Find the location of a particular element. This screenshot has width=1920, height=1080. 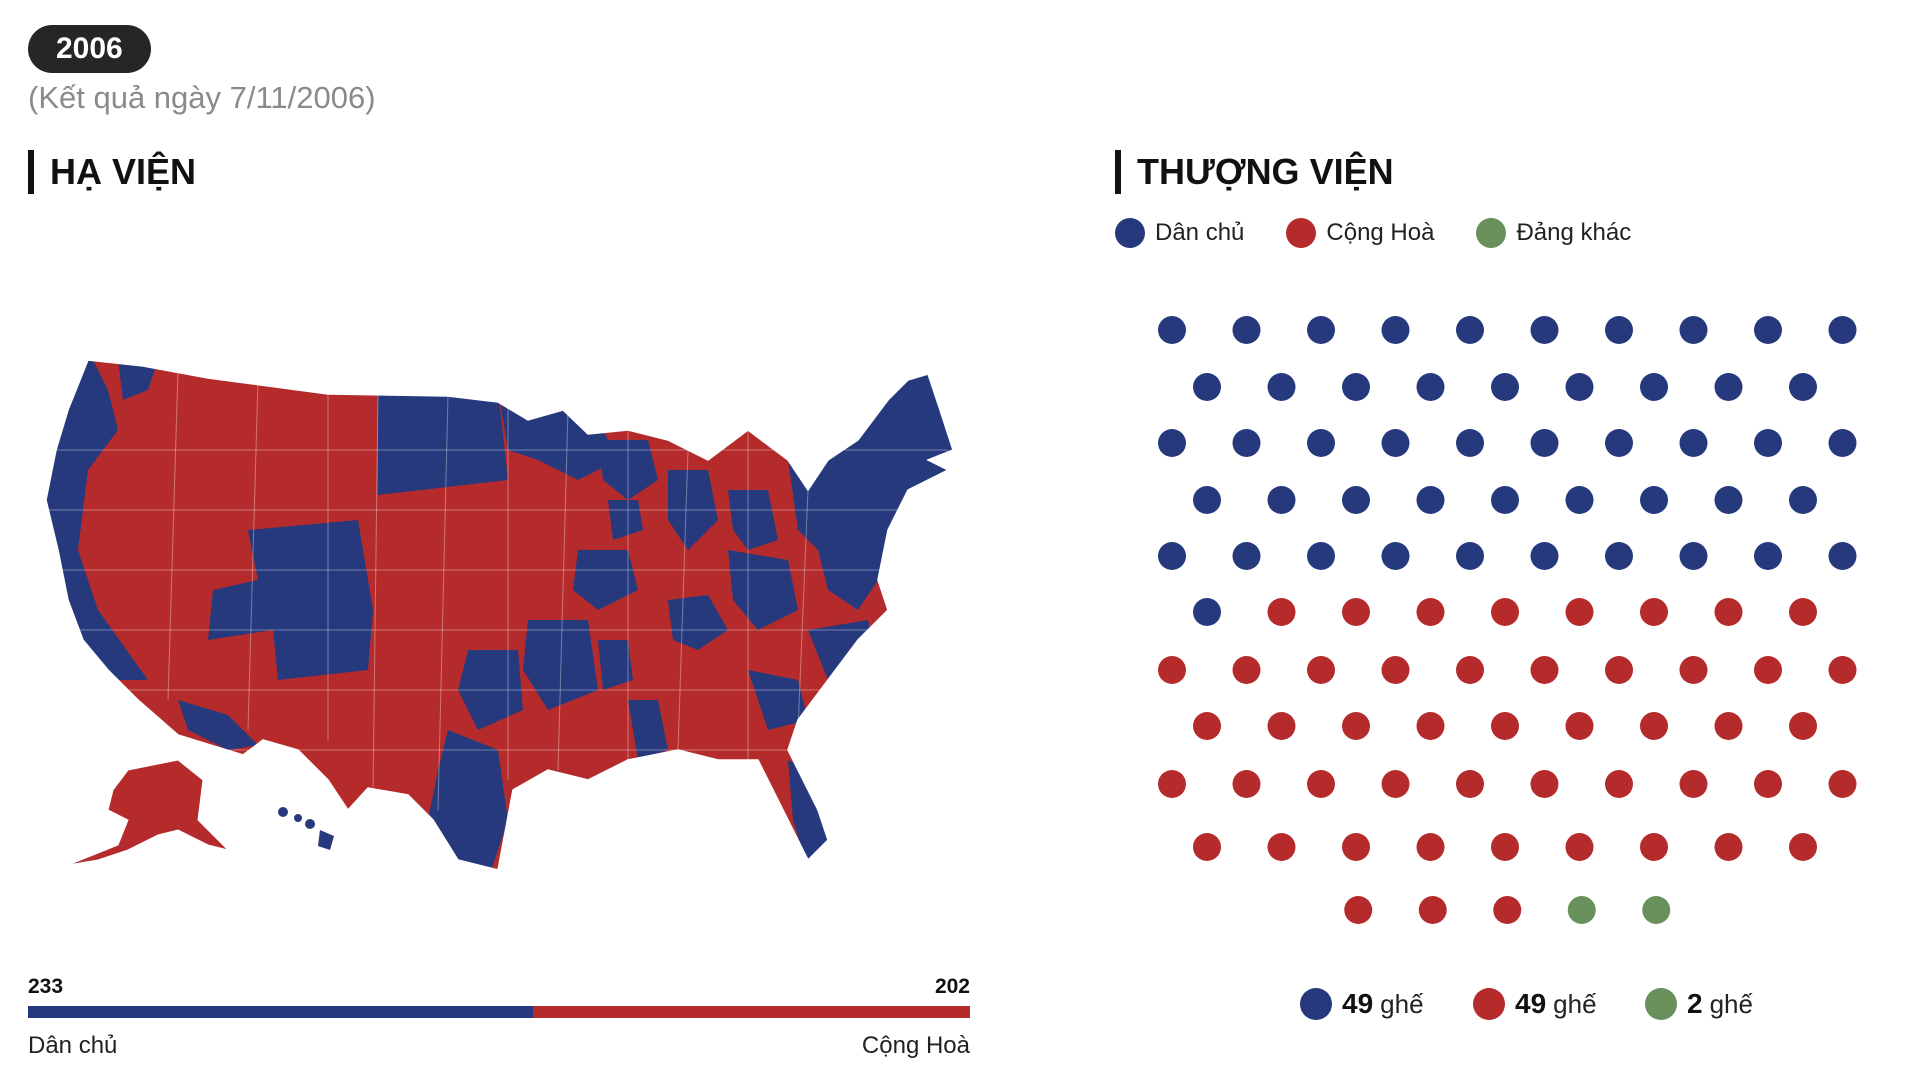

senate-legend: Dân chủ Cộng Hoà Đảng khác is located at coordinates (1373, 233).